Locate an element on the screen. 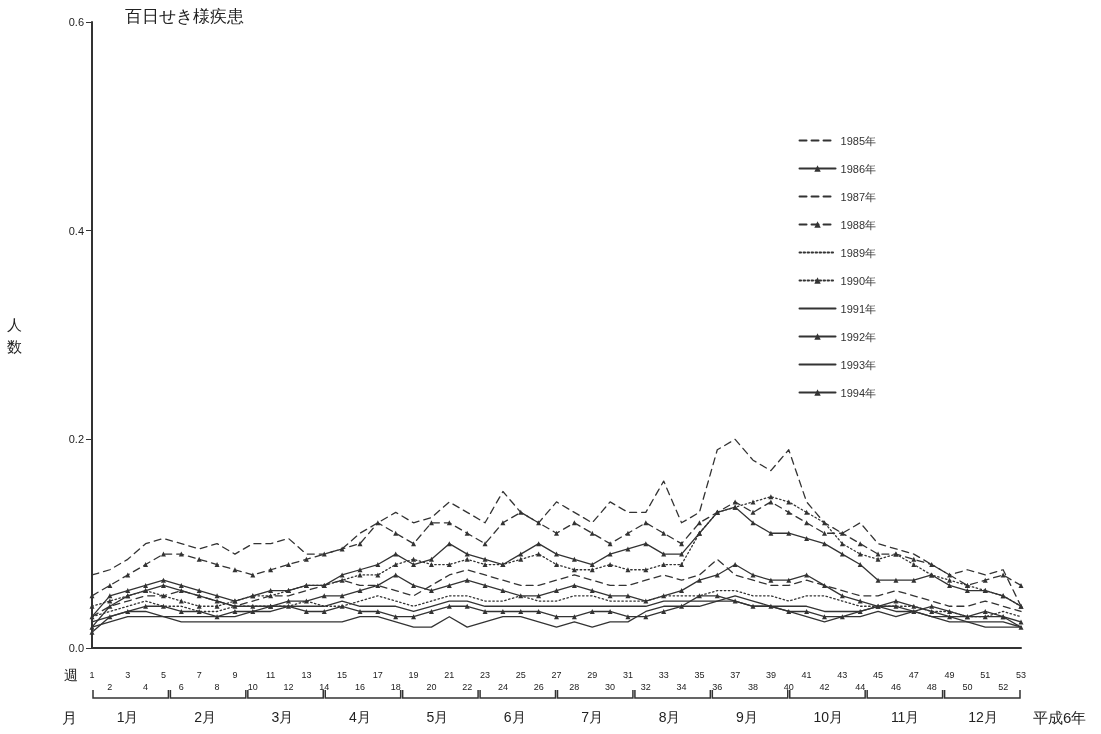  y-tick-label: 0.4 is located at coordinates (76, 230).